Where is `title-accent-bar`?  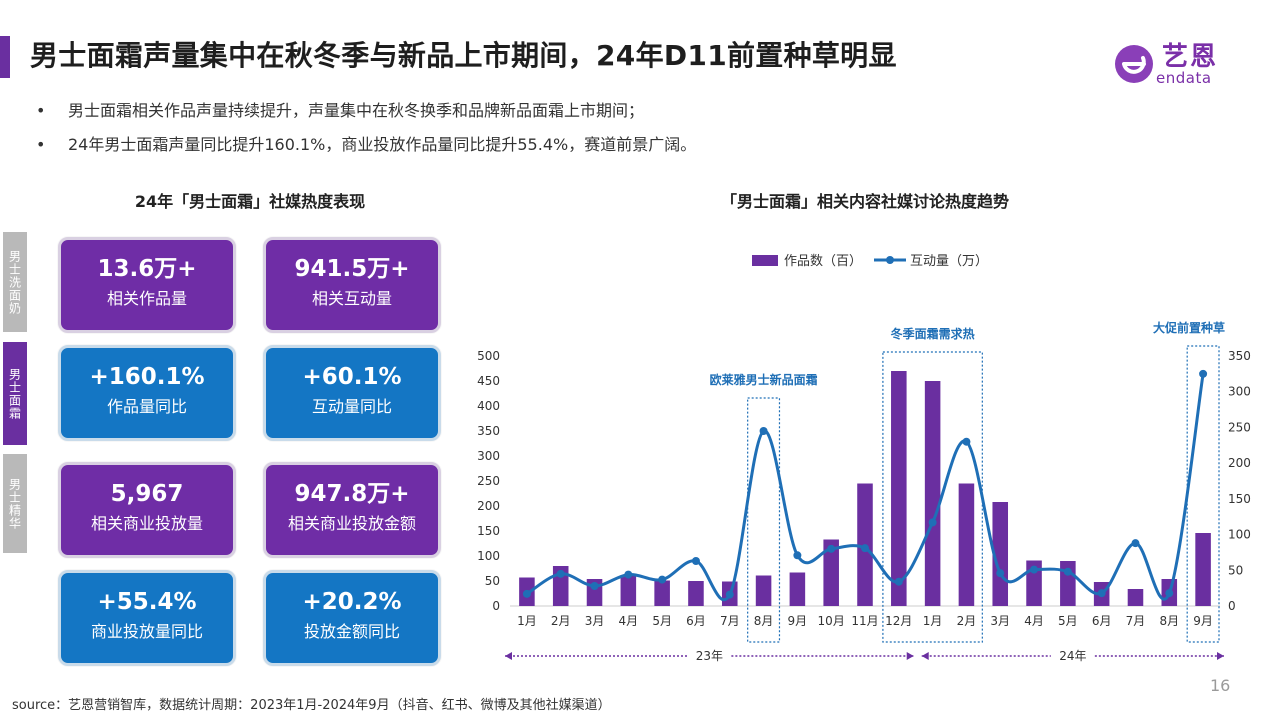
title-accent-bar is located at coordinates (5, 57).